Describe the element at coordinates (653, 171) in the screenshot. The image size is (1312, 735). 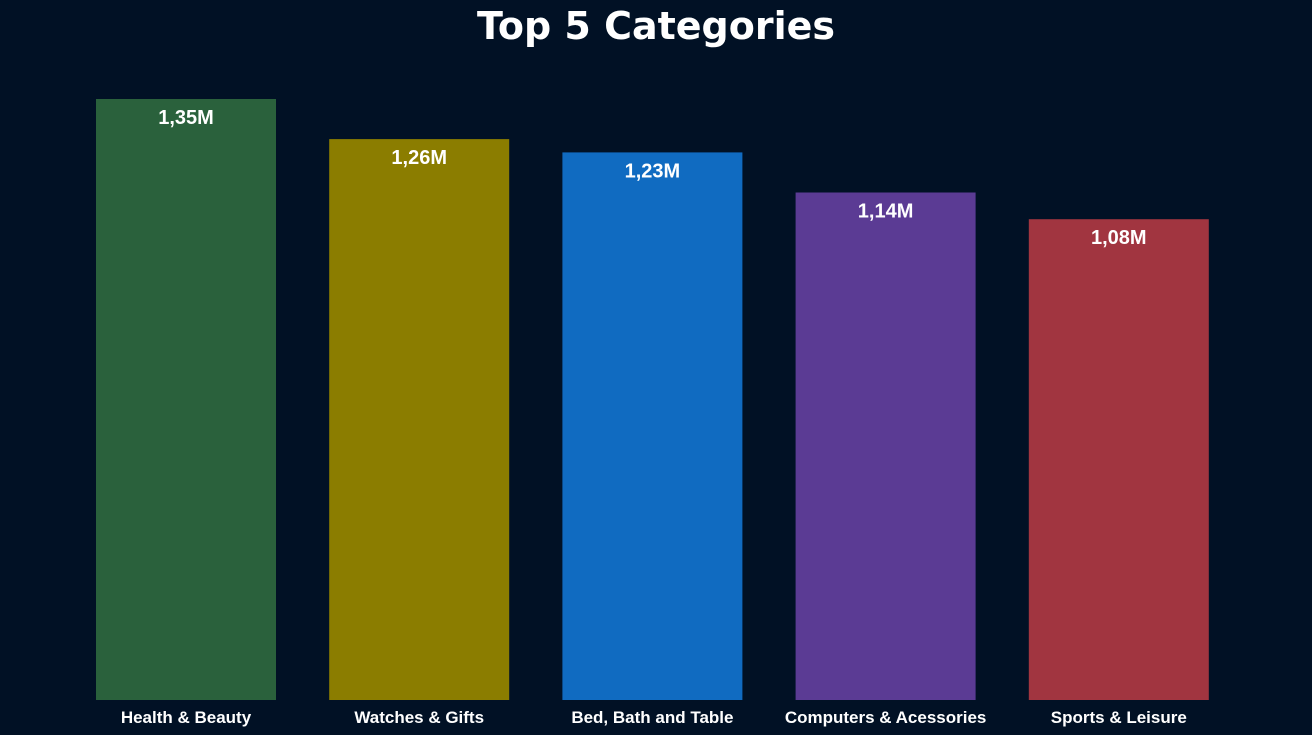
I see `bar-value-label-3: 1,23M` at that location.